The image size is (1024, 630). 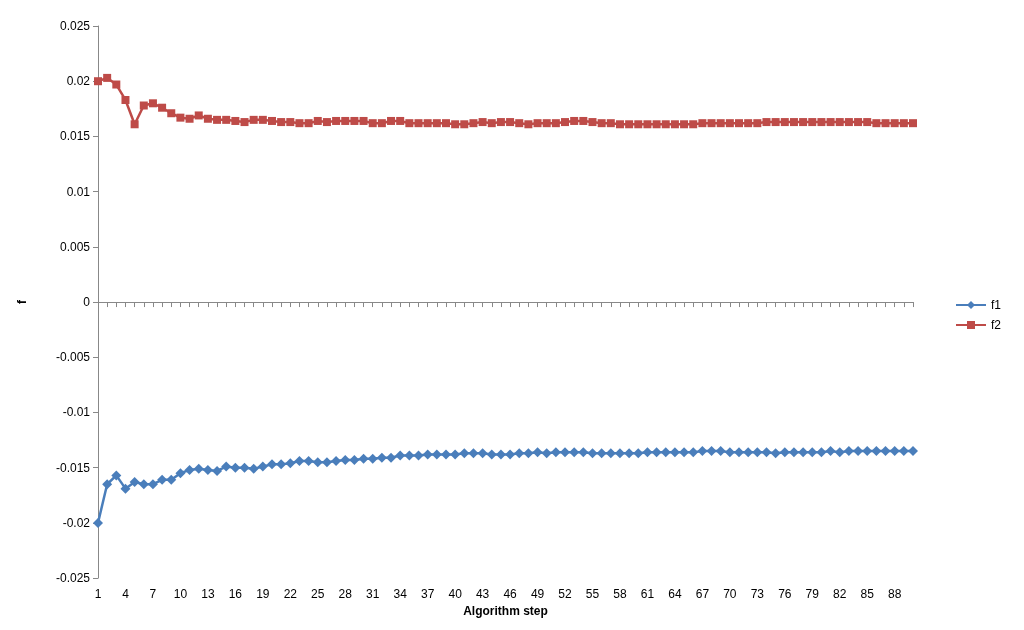 I want to click on x-tick-label: 19, so click(x=263, y=594).